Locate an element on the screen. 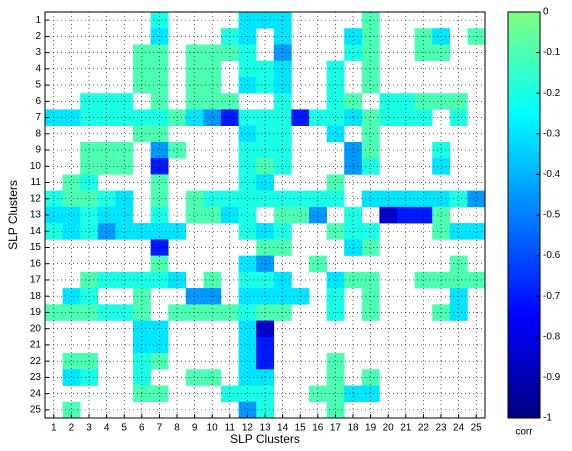 The width and height of the screenshot is (572, 451). y-tick-label: 6 is located at coordinates (38, 101).